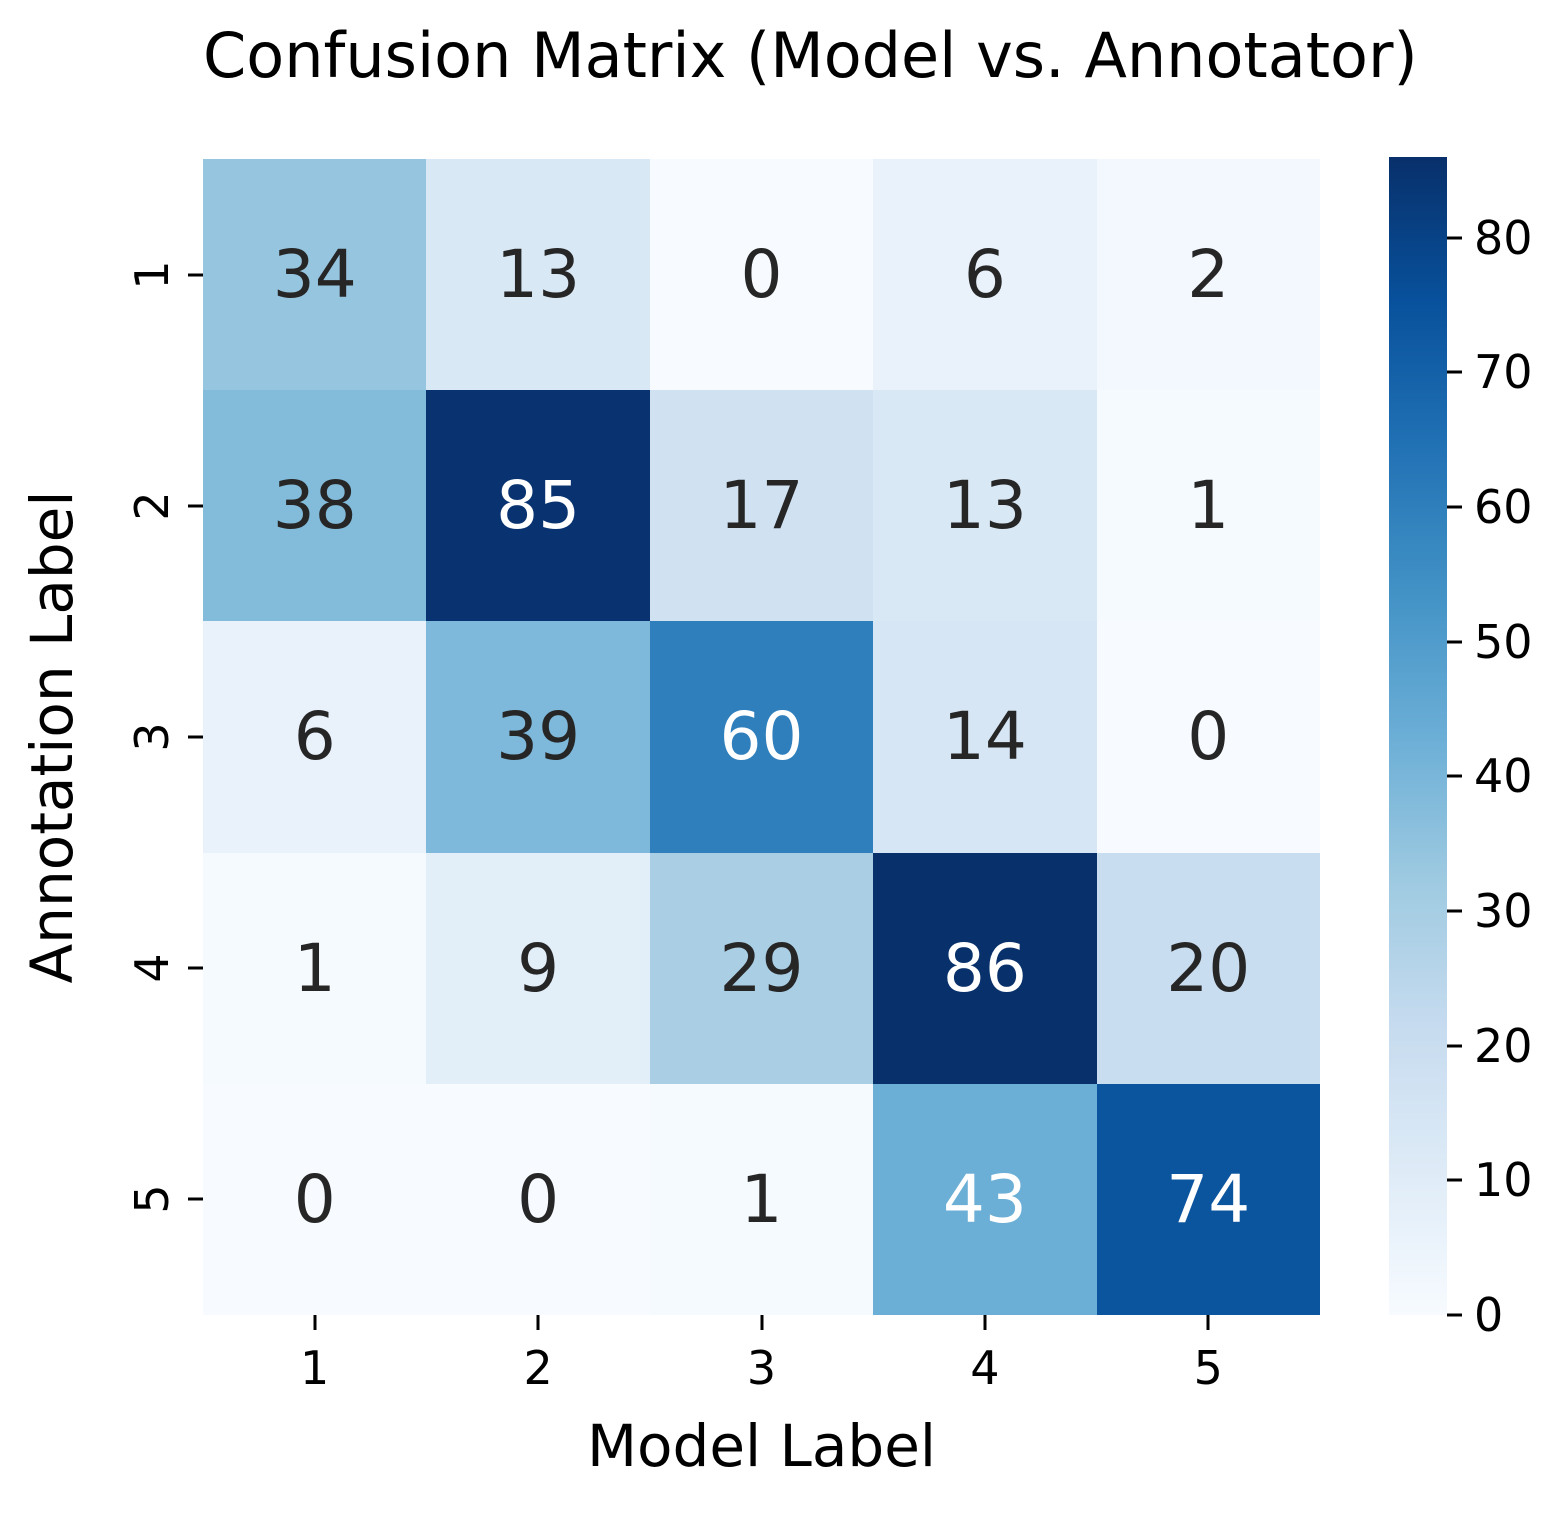  I want to click on heatmap-cell-r5-c3: 1, so click(761, 1199).